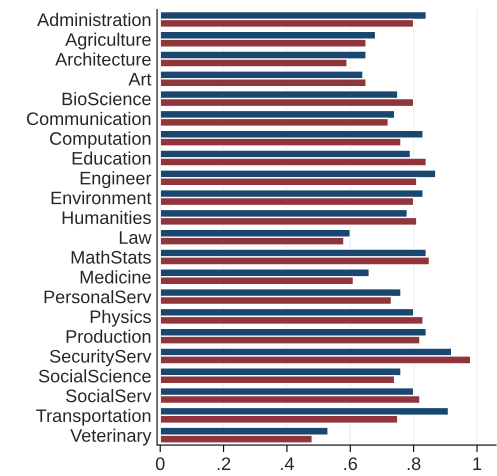 The height and width of the screenshot is (476, 497). I want to click on x-tick-label: .6, so click(351, 463).